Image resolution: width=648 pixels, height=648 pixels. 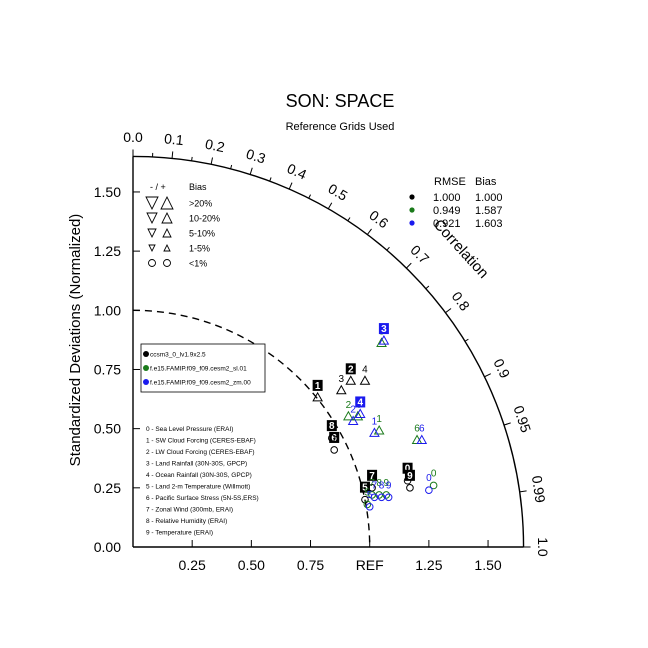 What do you see at coordinates (378, 219) in the screenshot?
I see `corr-tick-label: 0.6` at bounding box center [378, 219].